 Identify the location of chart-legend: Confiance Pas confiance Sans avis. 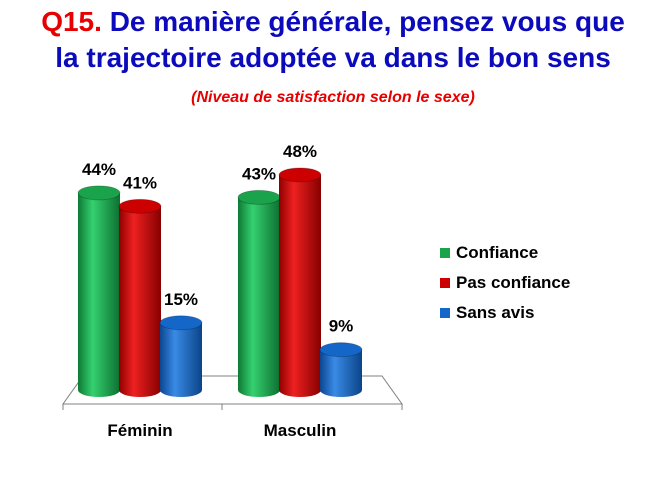
(505, 283).